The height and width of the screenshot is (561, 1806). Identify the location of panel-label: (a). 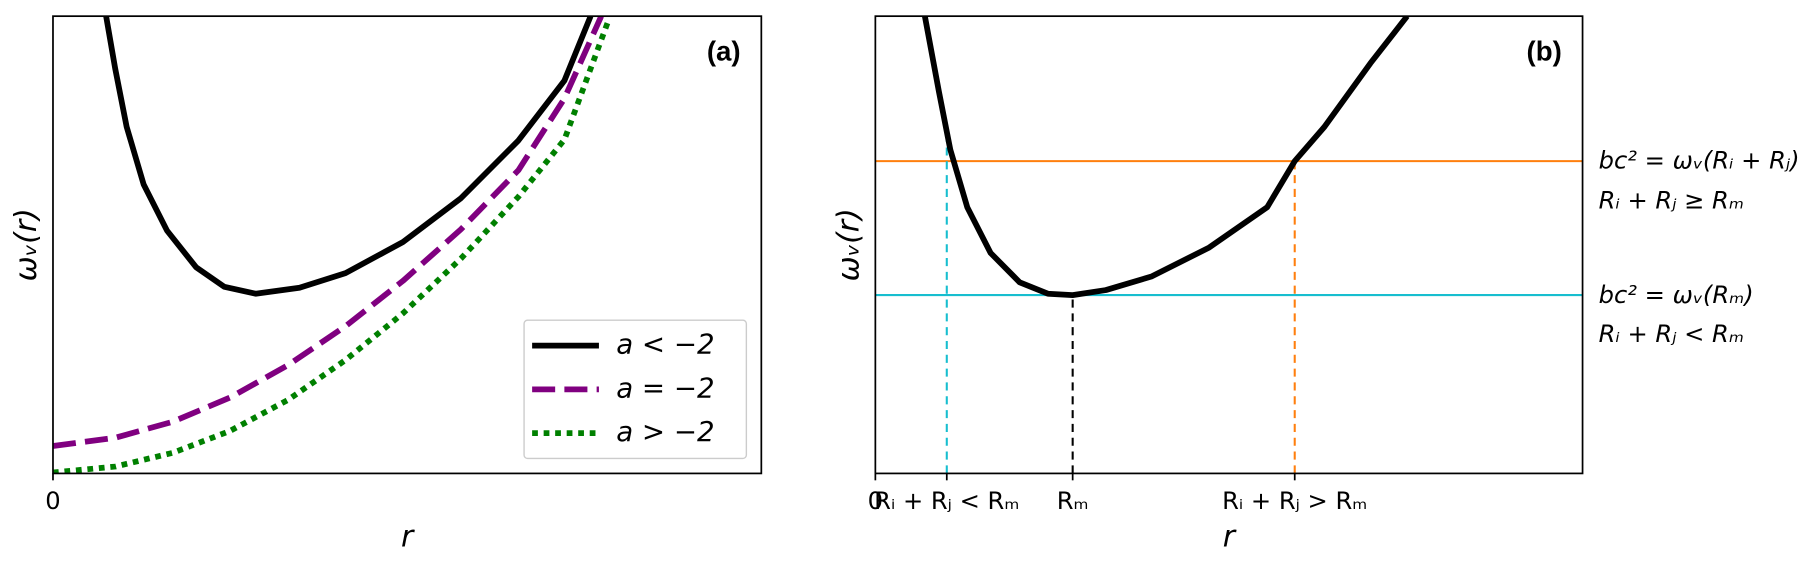
(724, 50).